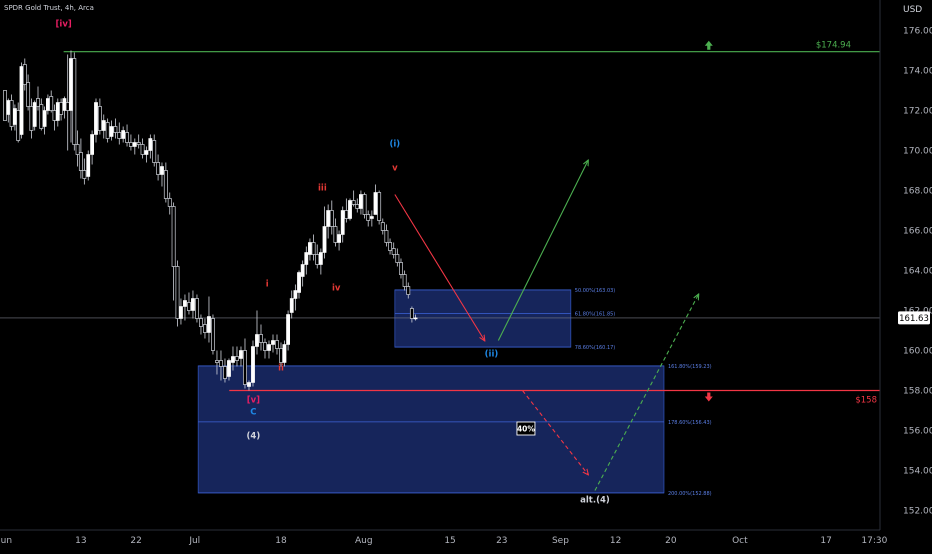 Image resolution: width=932 pixels, height=554 pixels. Describe the element at coordinates (917, 352) in the screenshot. I see `y-tick-label: 160.00` at that location.